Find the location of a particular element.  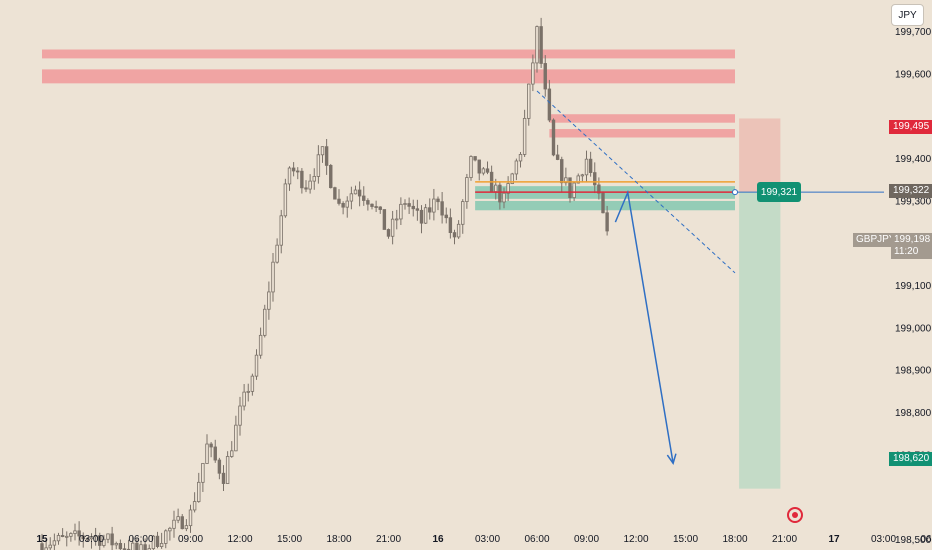

price-tick-label: 199,300 is located at coordinates (913, 201).